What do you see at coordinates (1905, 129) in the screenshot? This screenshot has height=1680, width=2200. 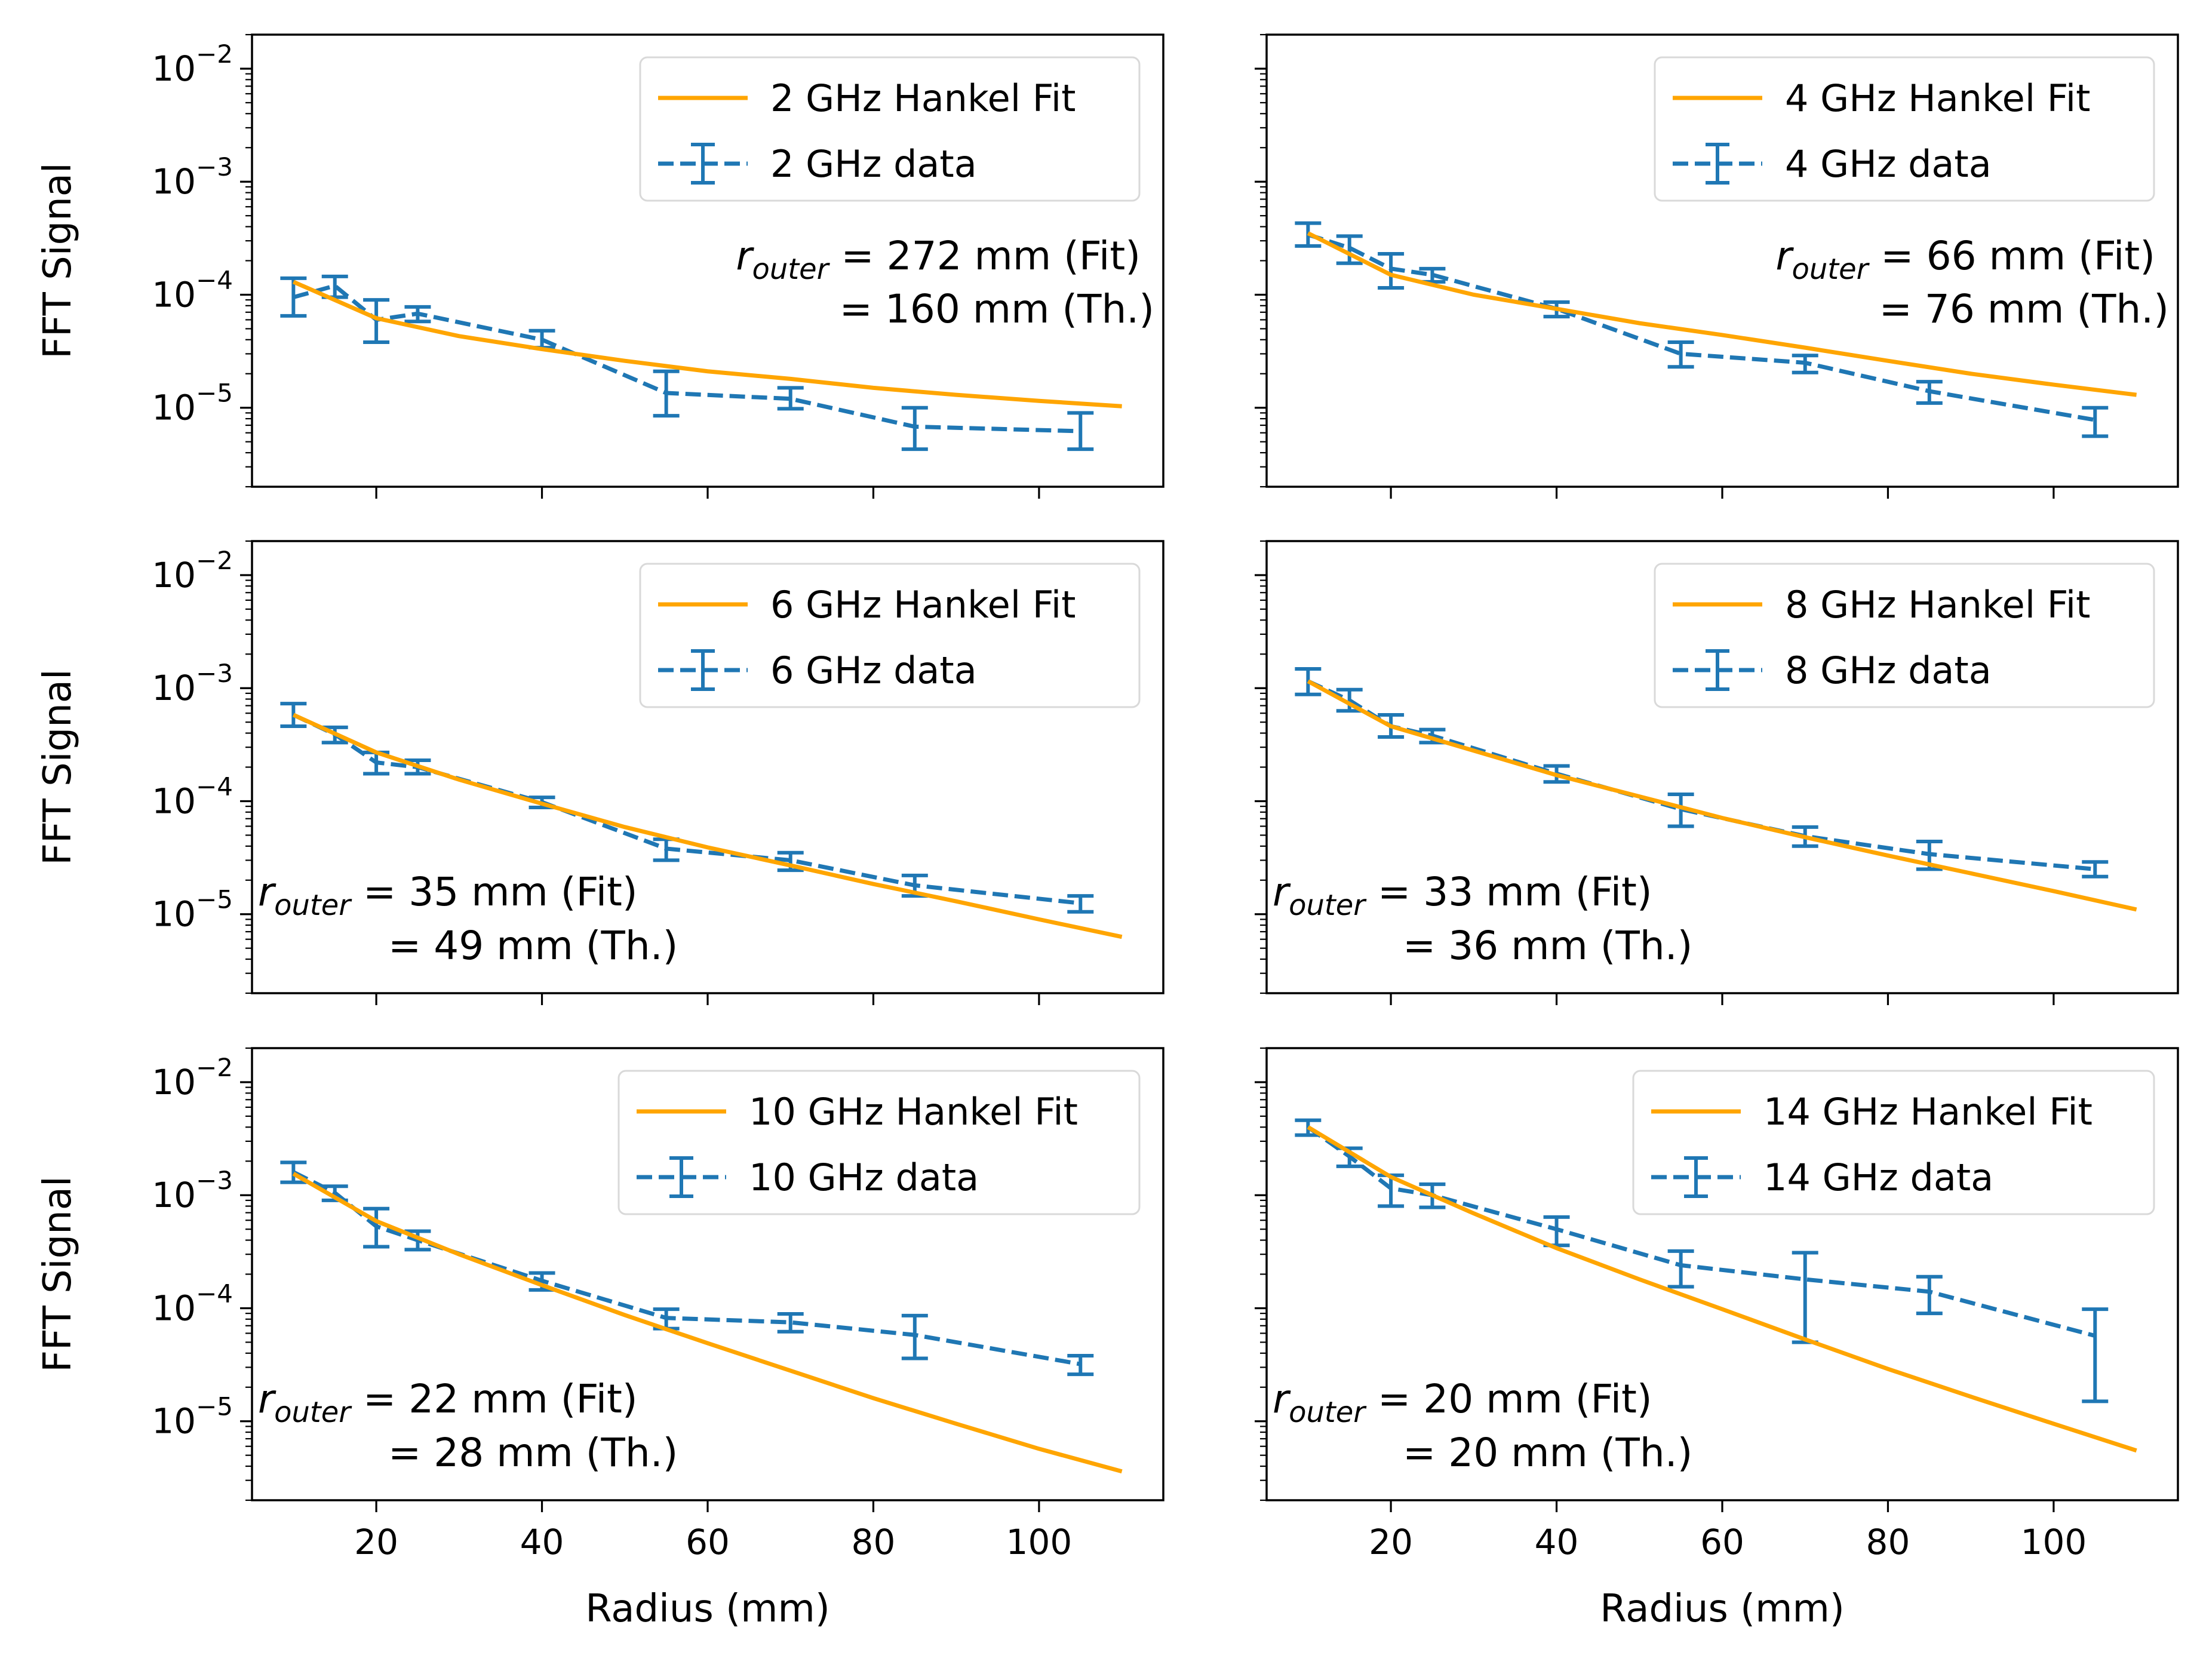 I see `legend: 4 GHz Hankel Fit 4 GHz data` at bounding box center [1905, 129].